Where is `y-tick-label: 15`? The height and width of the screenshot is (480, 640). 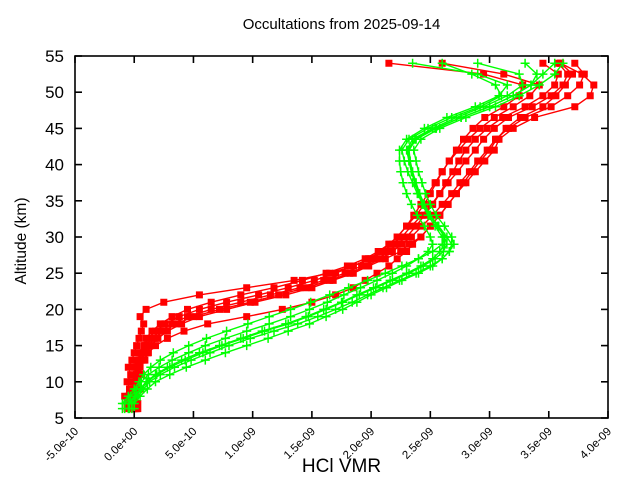 y-tick-label: 15 is located at coordinates (54, 346).